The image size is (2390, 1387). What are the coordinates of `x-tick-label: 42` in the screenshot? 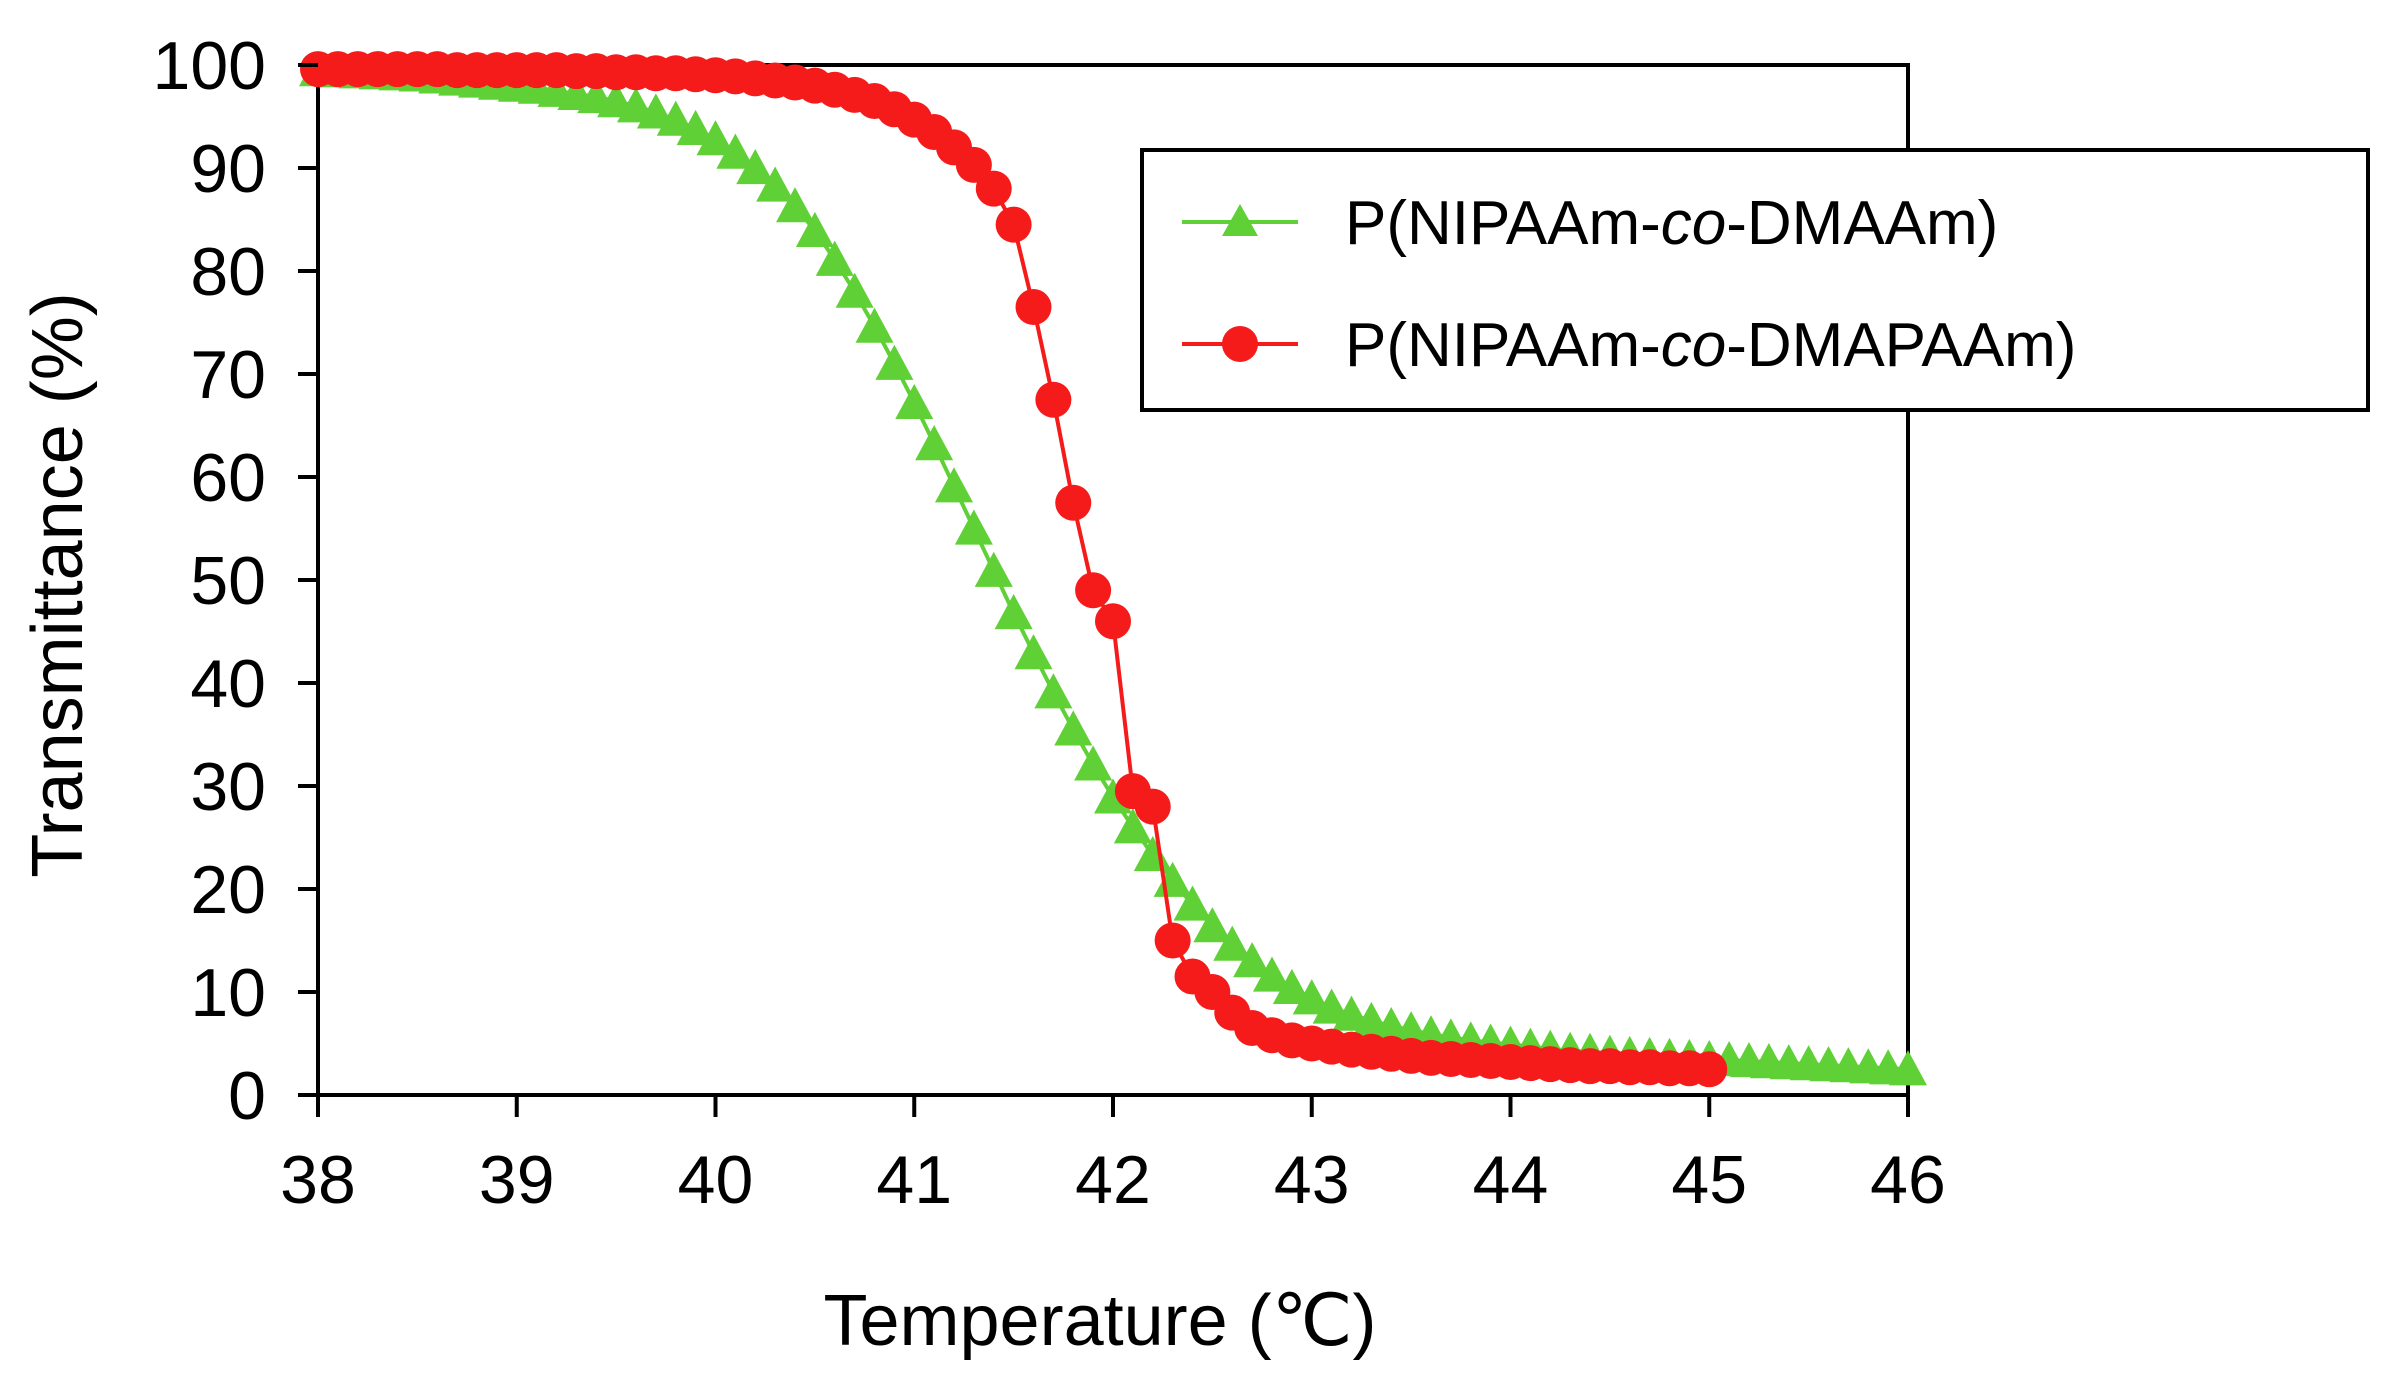 It's located at (1113, 1180).